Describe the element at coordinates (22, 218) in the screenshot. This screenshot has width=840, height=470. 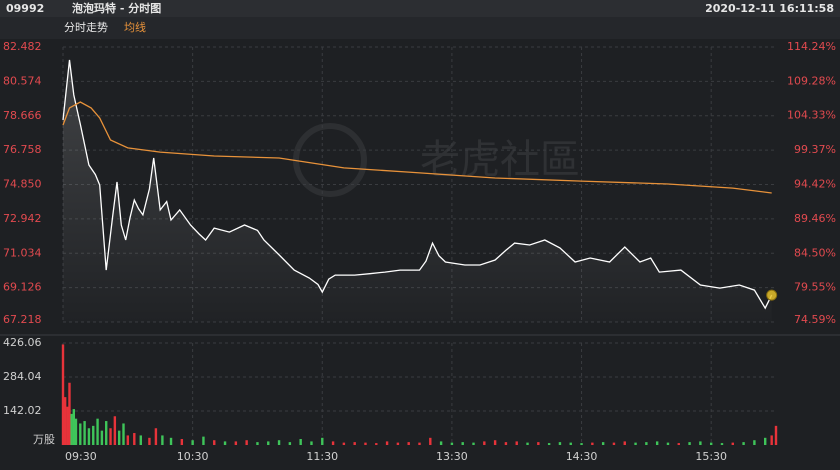
I see `y-tick-label: 72.942` at that location.